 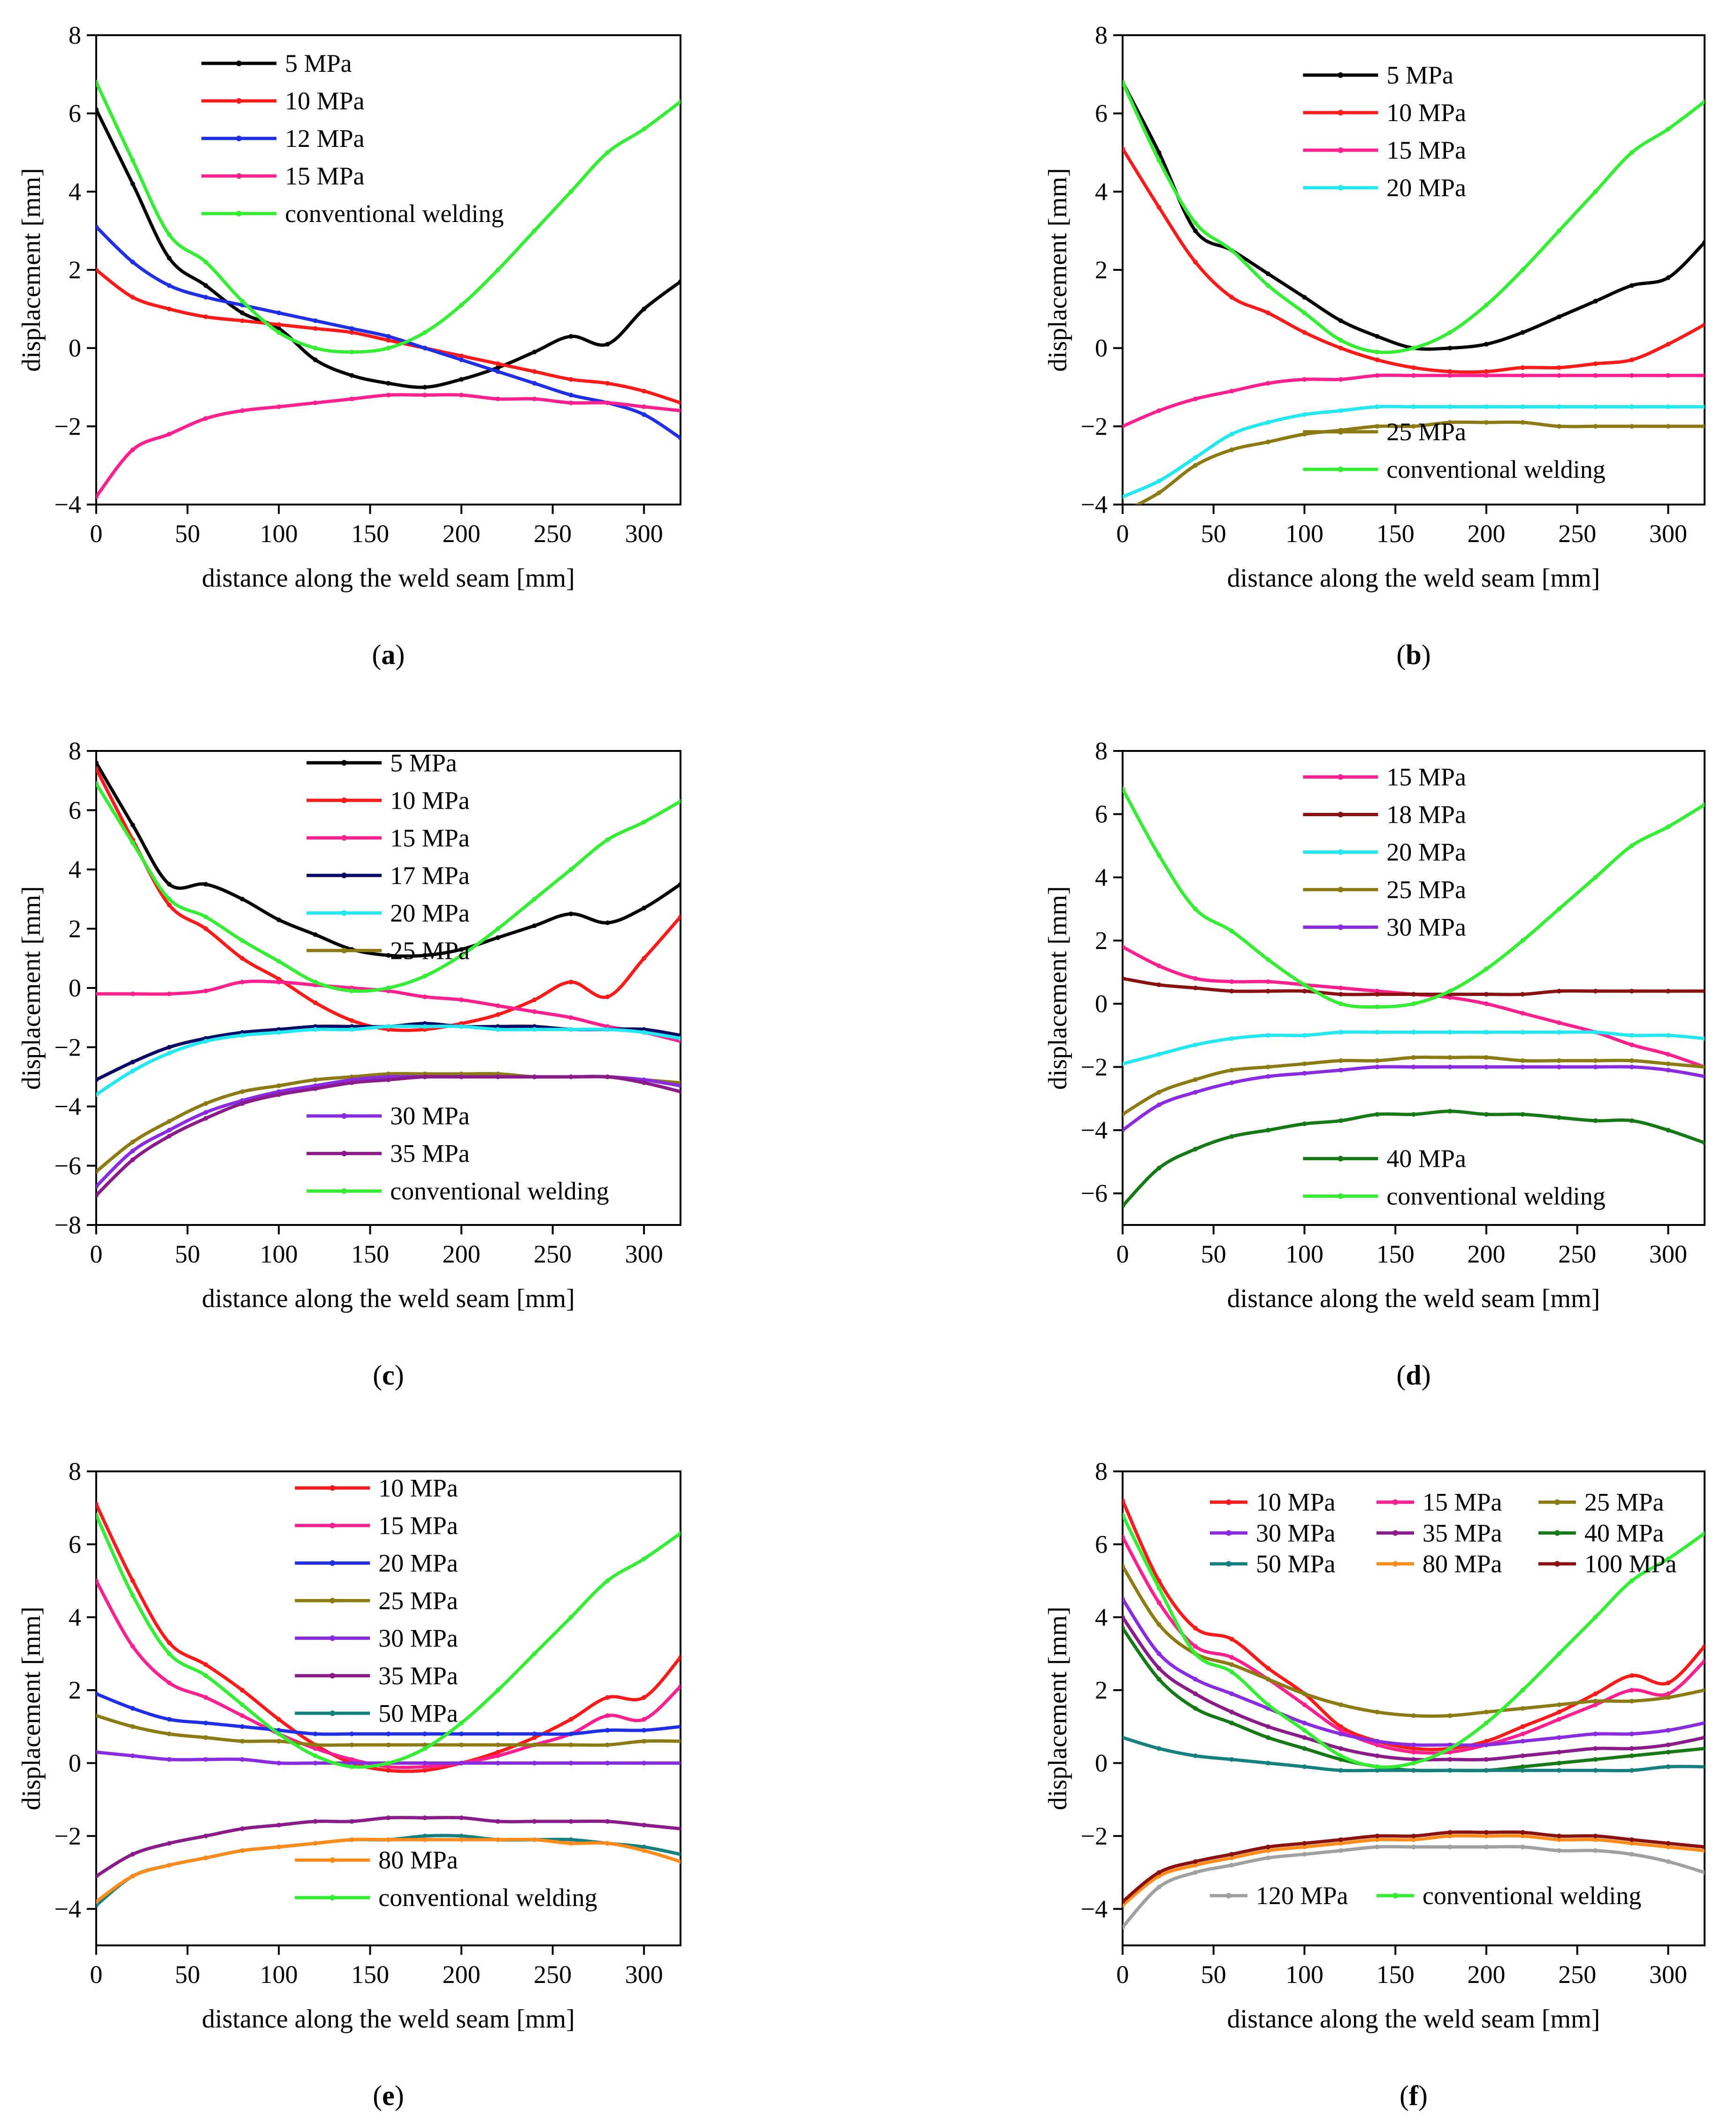 I want to click on x-tick-label: 0, so click(x=1123, y=534).